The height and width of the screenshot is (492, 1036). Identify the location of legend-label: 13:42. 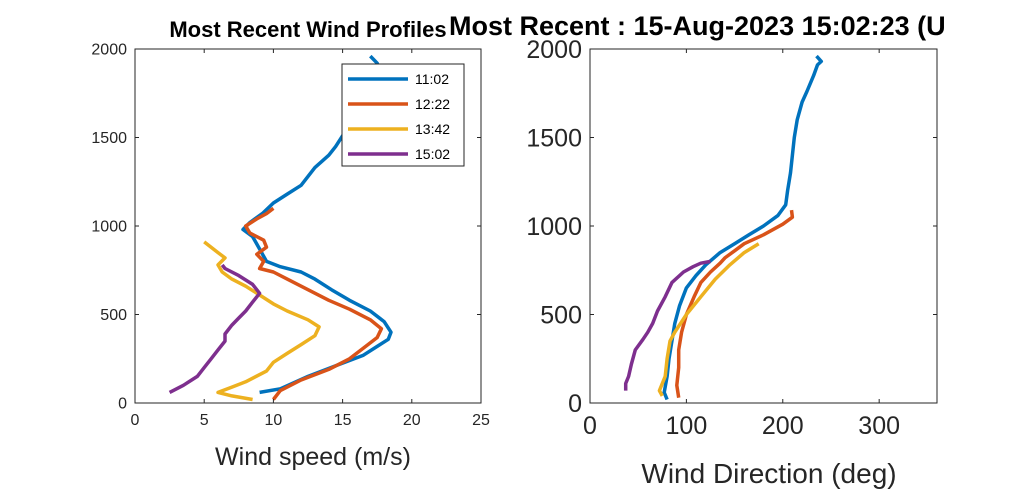
(432, 129).